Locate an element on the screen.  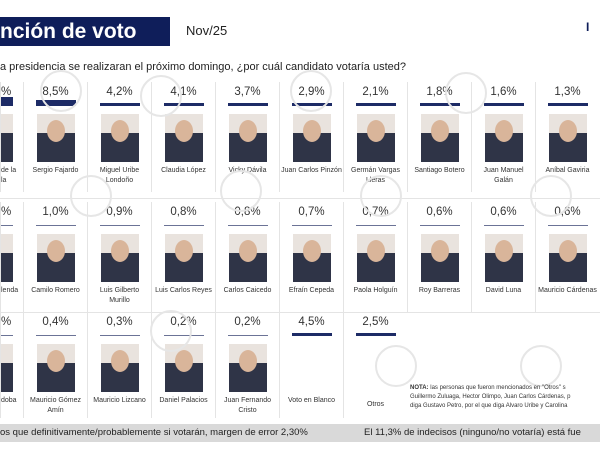
candidate-name: Camilo Romero is located at coordinates (55, 290).